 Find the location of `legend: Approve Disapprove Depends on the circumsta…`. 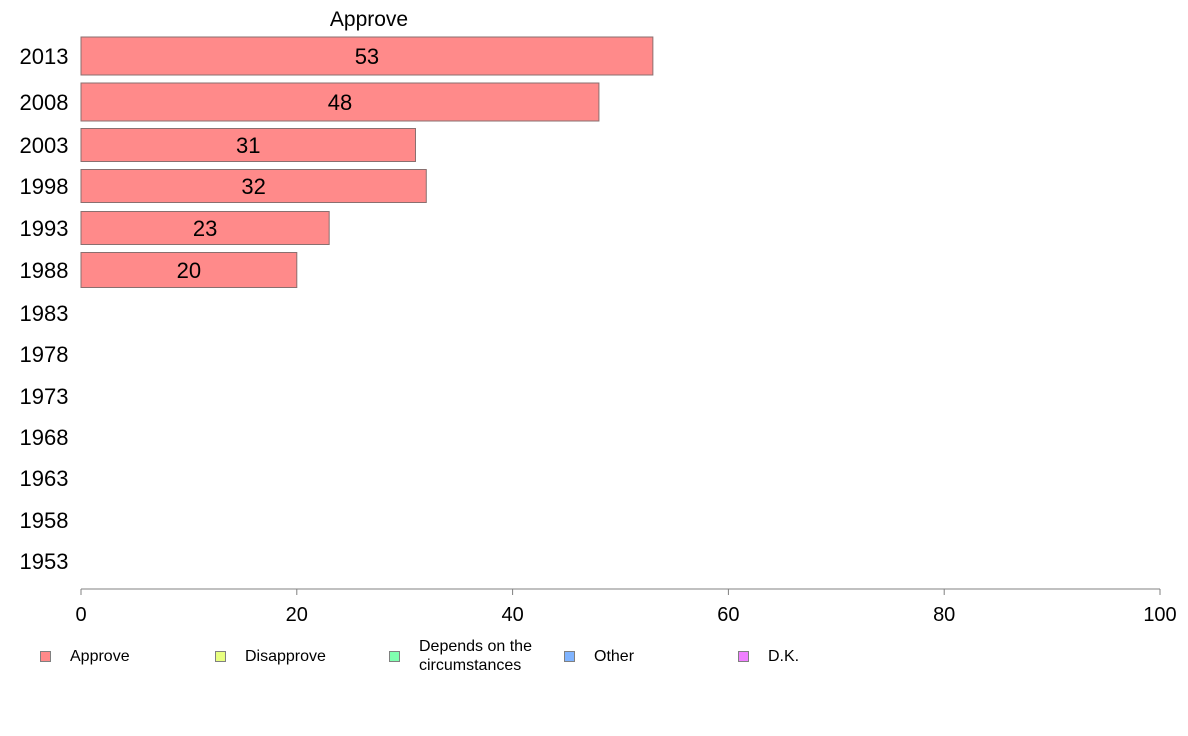

legend: Approve Disapprove Depends on the circumsta… is located at coordinates (594, 661).